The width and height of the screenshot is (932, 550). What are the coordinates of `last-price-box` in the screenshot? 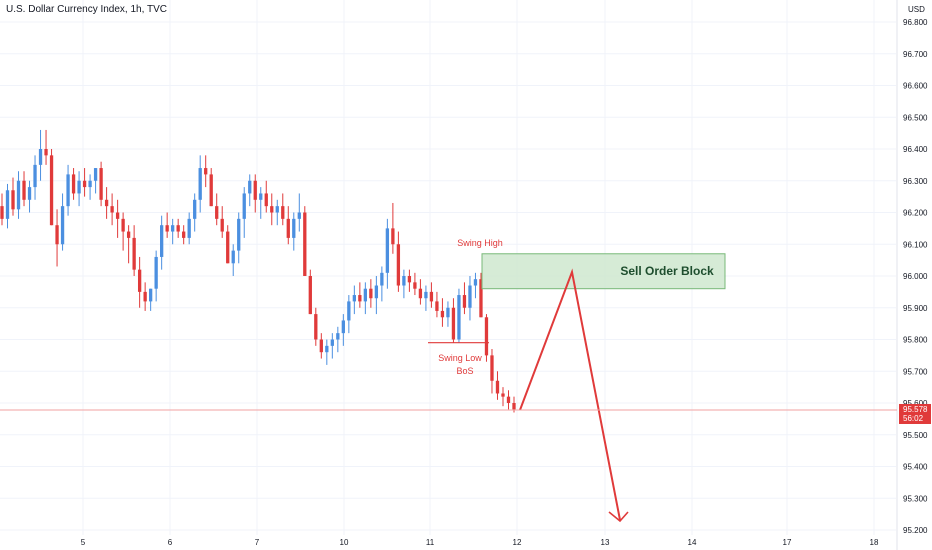 It's located at (915, 413).